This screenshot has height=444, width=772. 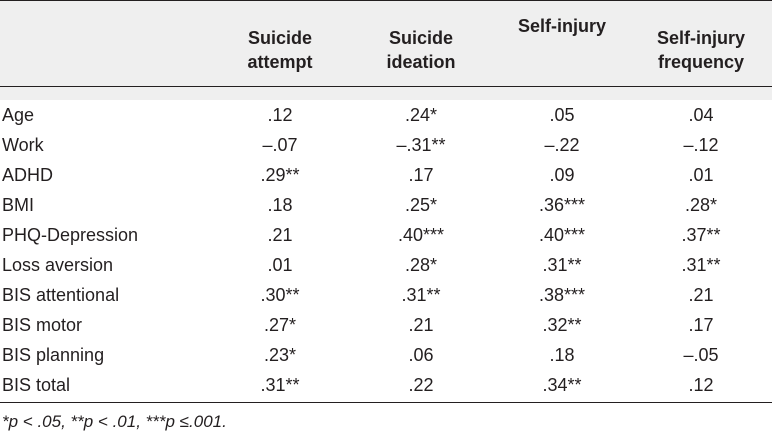 I want to click on row-label: Loss aversion, so click(x=58, y=264).